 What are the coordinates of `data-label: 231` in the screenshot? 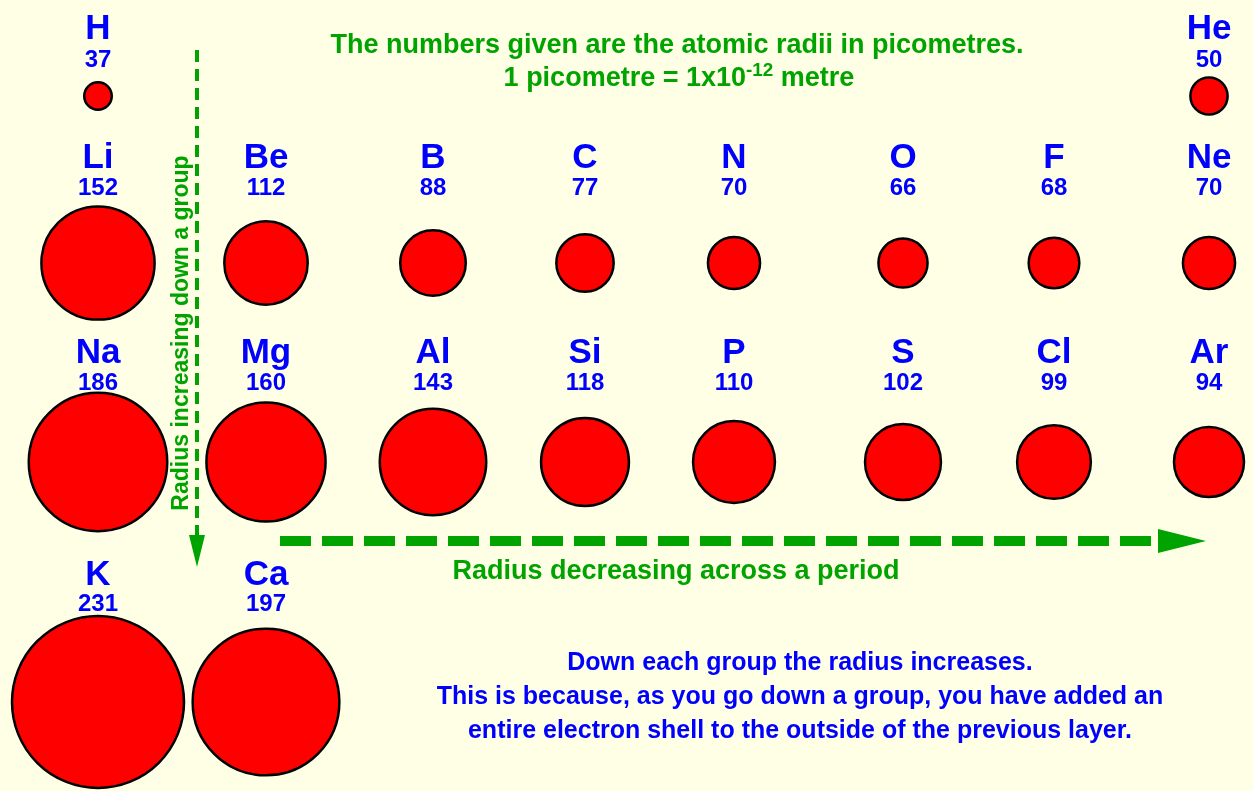 It's located at (98, 602).